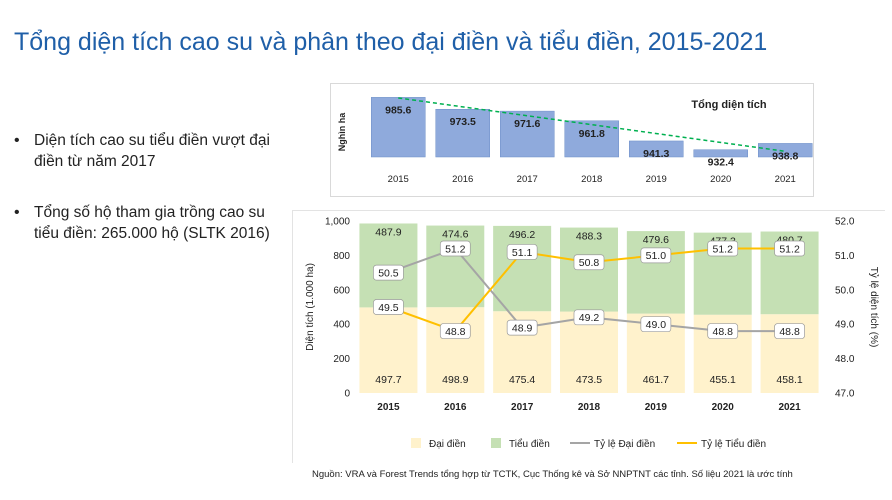 Image resolution: width=892 pixels, height=500 pixels. I want to click on data-label-ty-le-tieu-dien: 49.5, so click(388, 308).